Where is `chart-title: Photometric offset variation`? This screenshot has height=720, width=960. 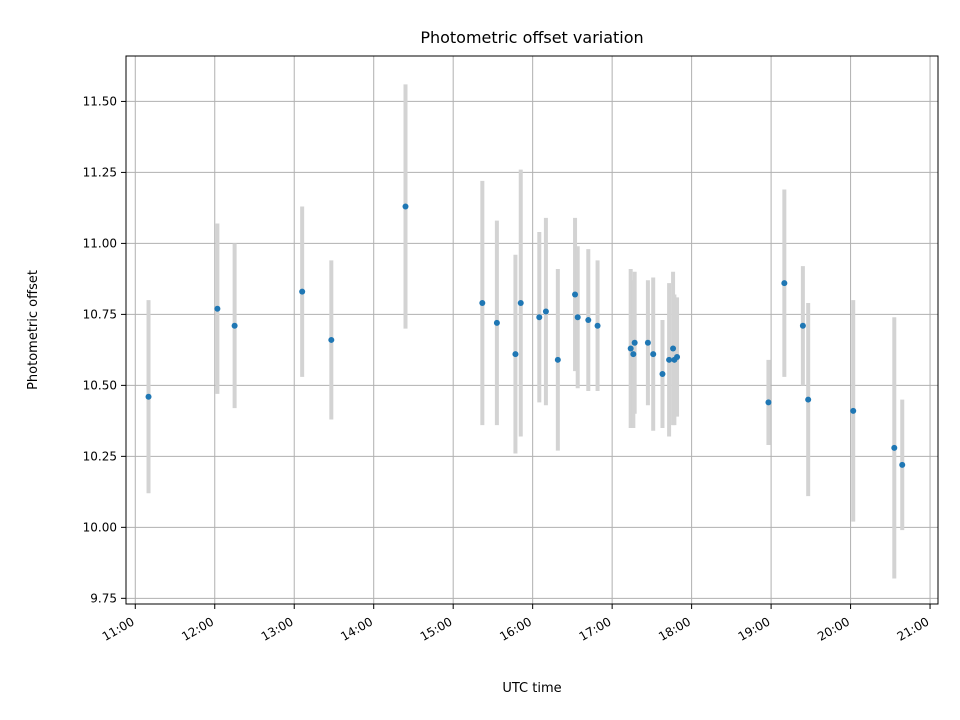
chart-title: Photometric offset variation is located at coordinates (531, 37).